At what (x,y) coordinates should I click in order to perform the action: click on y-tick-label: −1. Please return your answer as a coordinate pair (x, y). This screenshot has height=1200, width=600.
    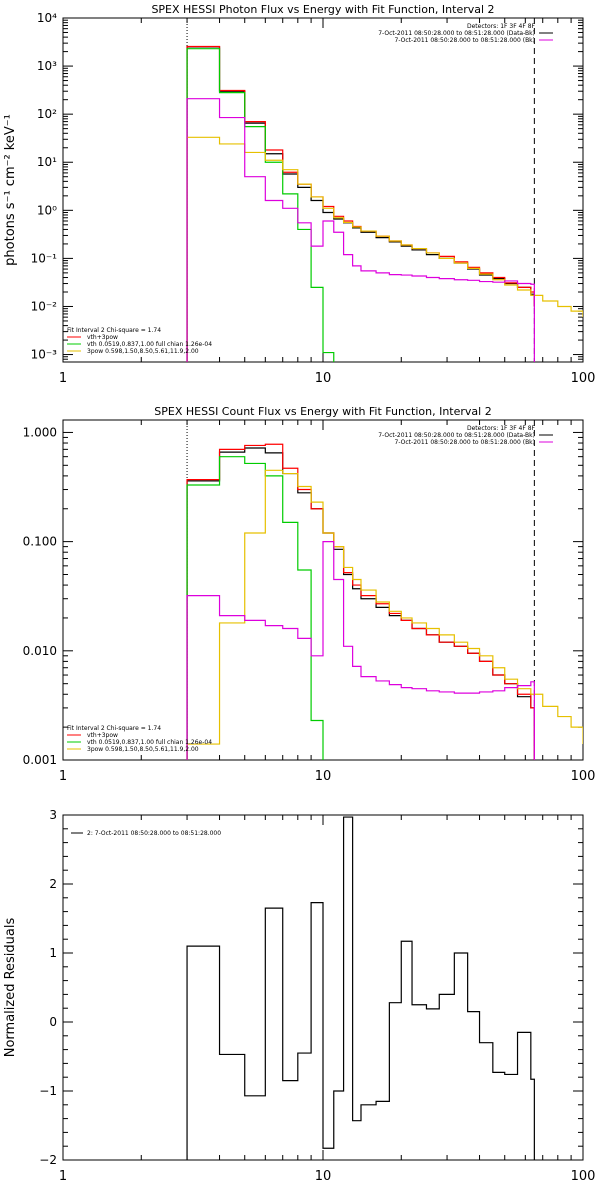
    Looking at the image, I should click on (48, 1091).